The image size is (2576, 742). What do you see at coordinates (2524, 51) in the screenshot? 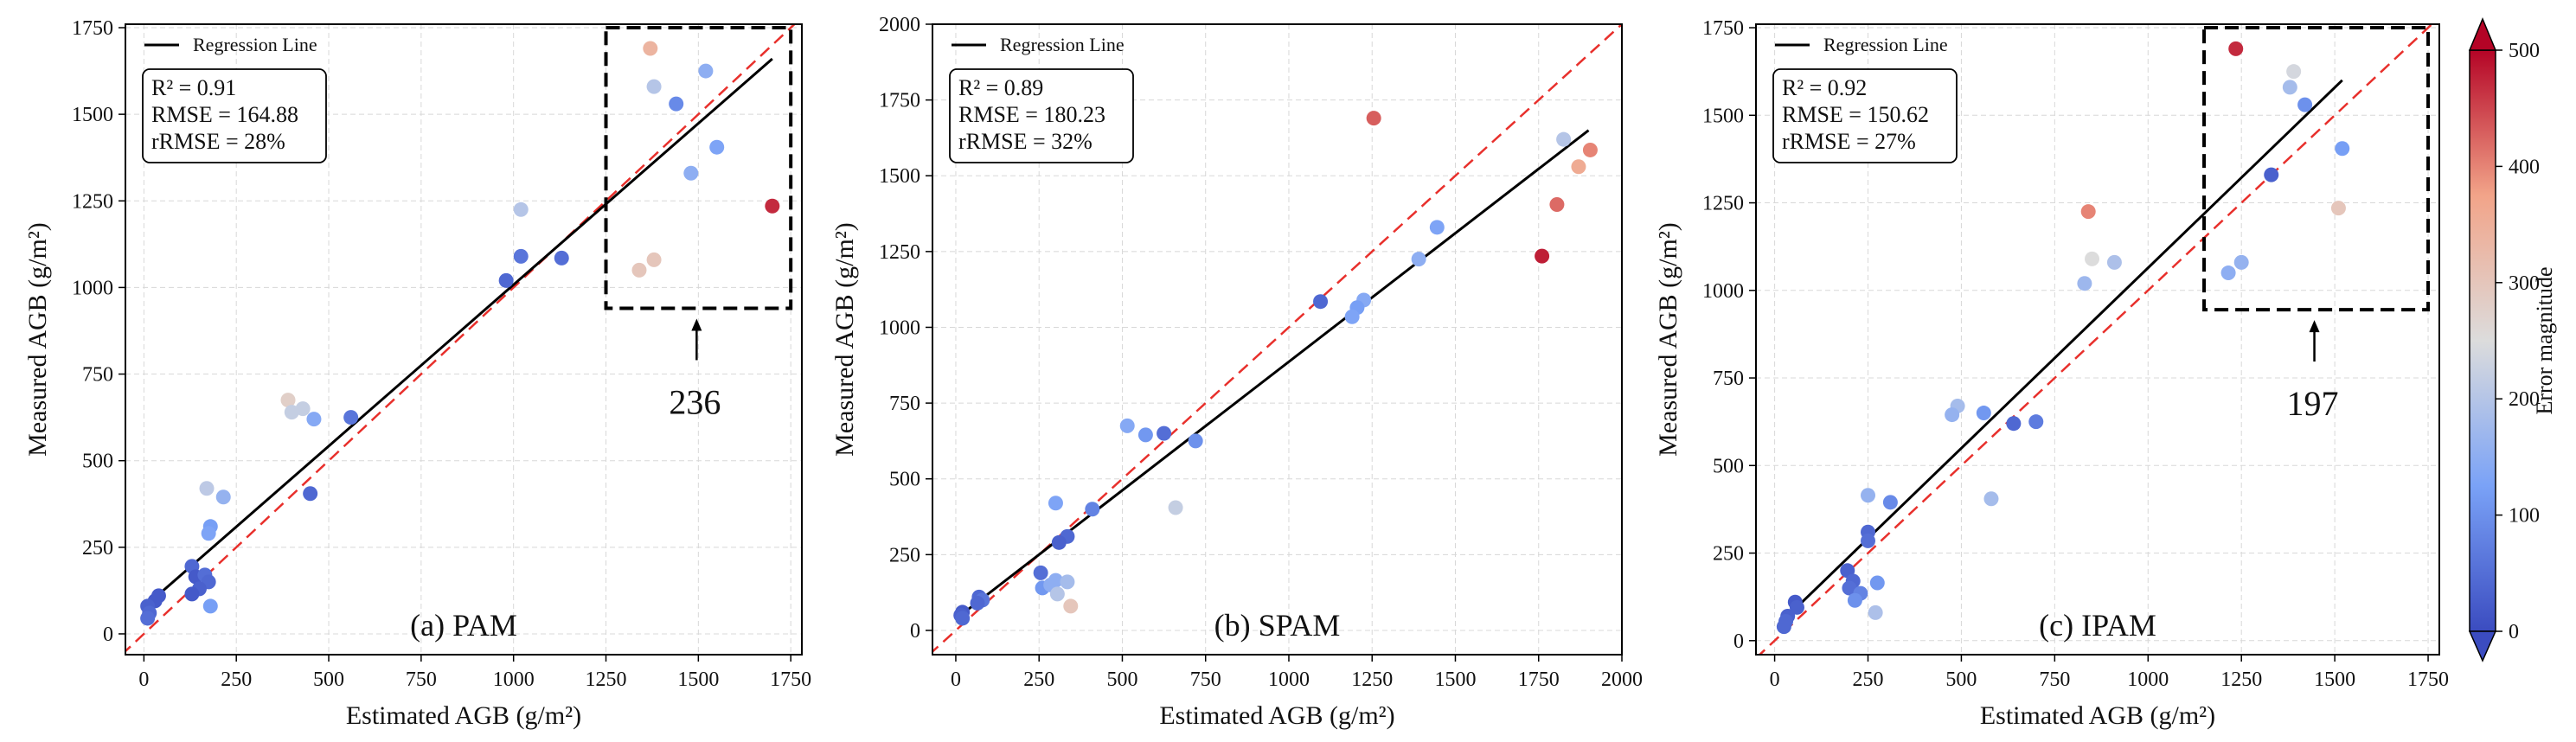
I see `colorbar-tick-label: 500` at bounding box center [2524, 51].